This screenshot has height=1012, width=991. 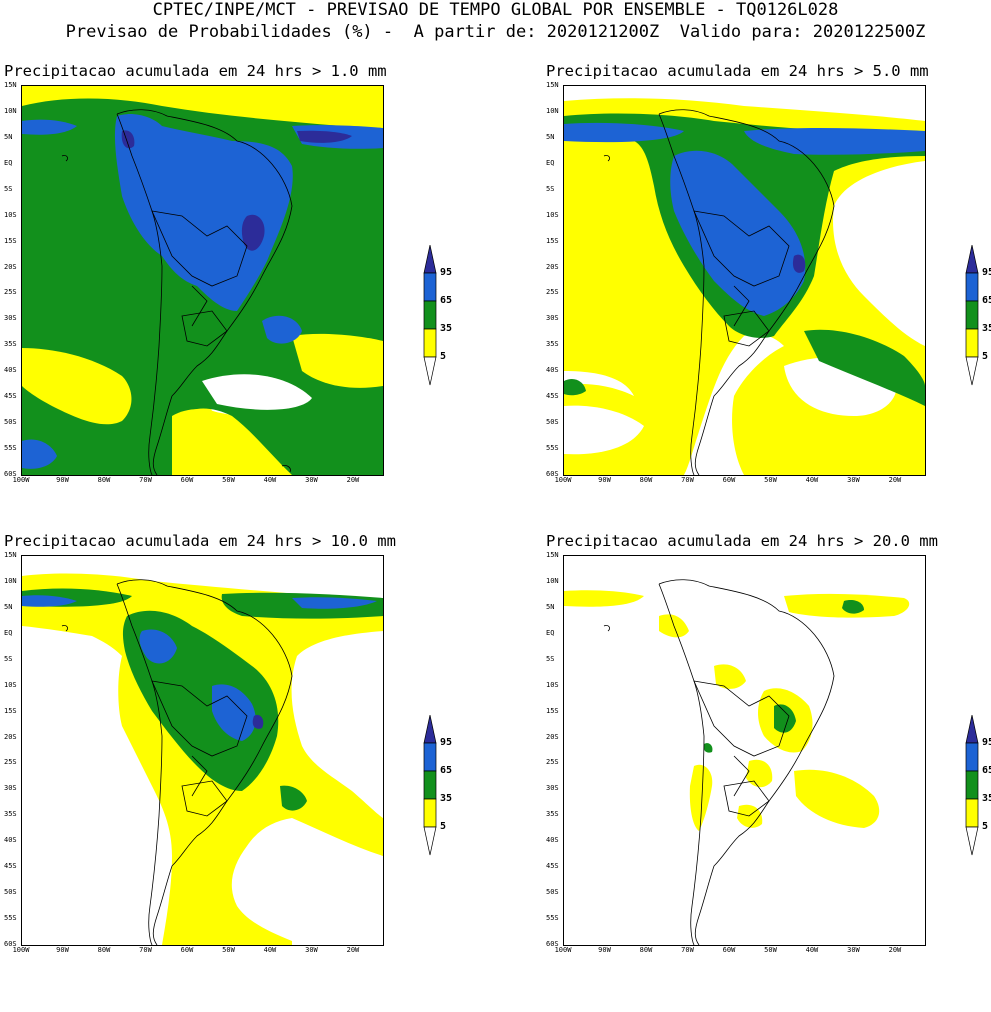 What do you see at coordinates (552, 266) in the screenshot?
I see `lat-tick-label: 20S` at bounding box center [552, 266].